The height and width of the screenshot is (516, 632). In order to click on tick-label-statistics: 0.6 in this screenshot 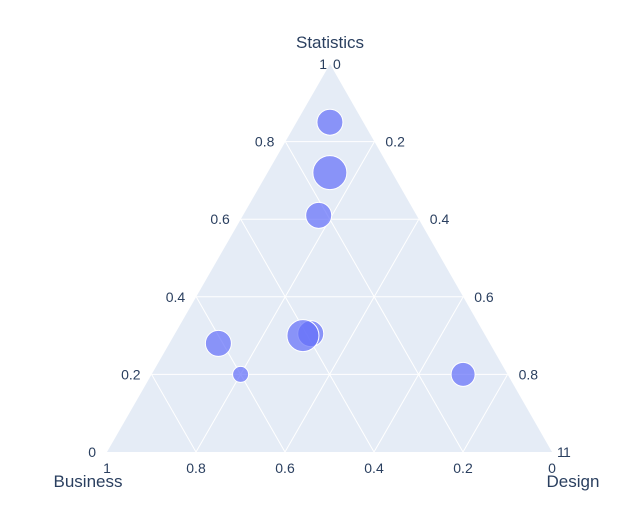, I will do `click(220, 219)`.